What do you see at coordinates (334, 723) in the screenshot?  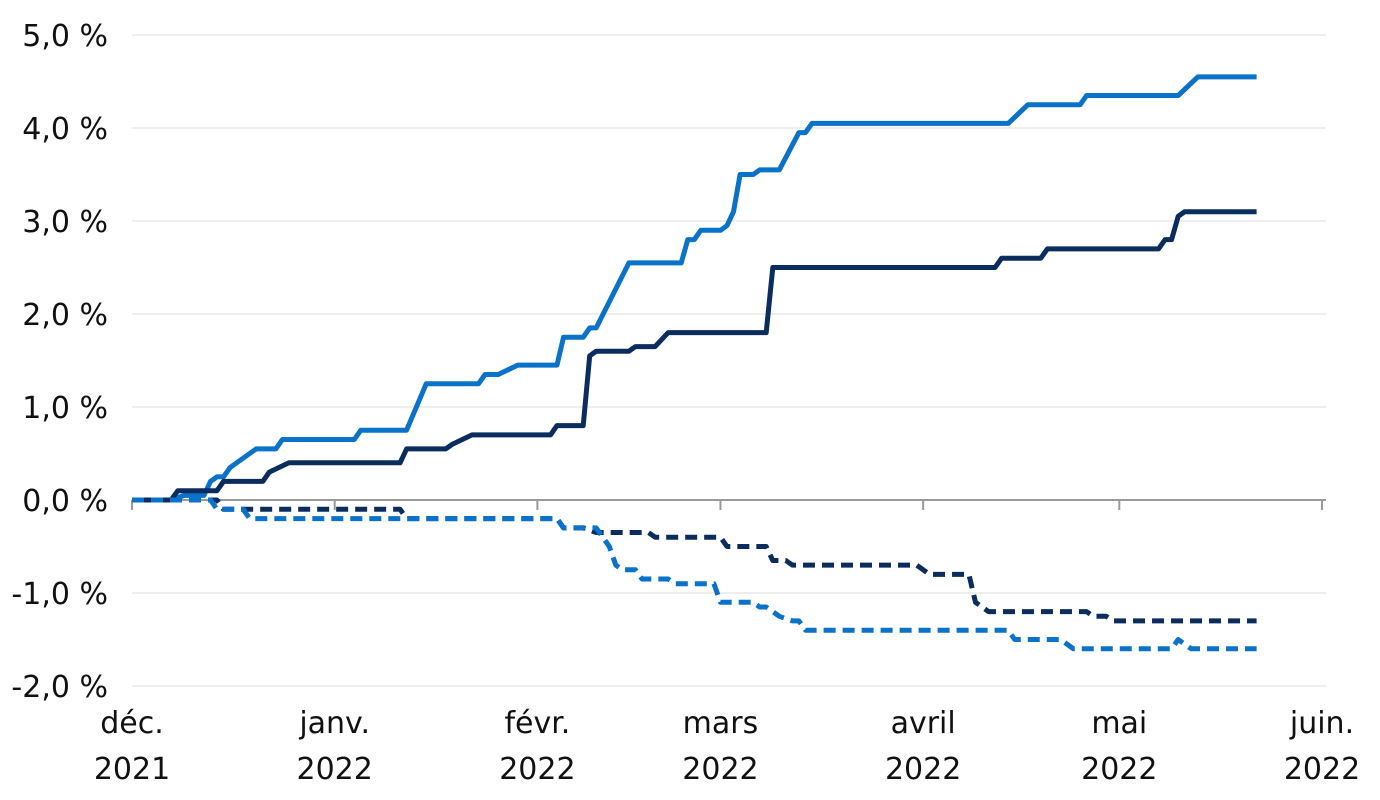 I see `x-tick-label-month: janv.` at bounding box center [334, 723].